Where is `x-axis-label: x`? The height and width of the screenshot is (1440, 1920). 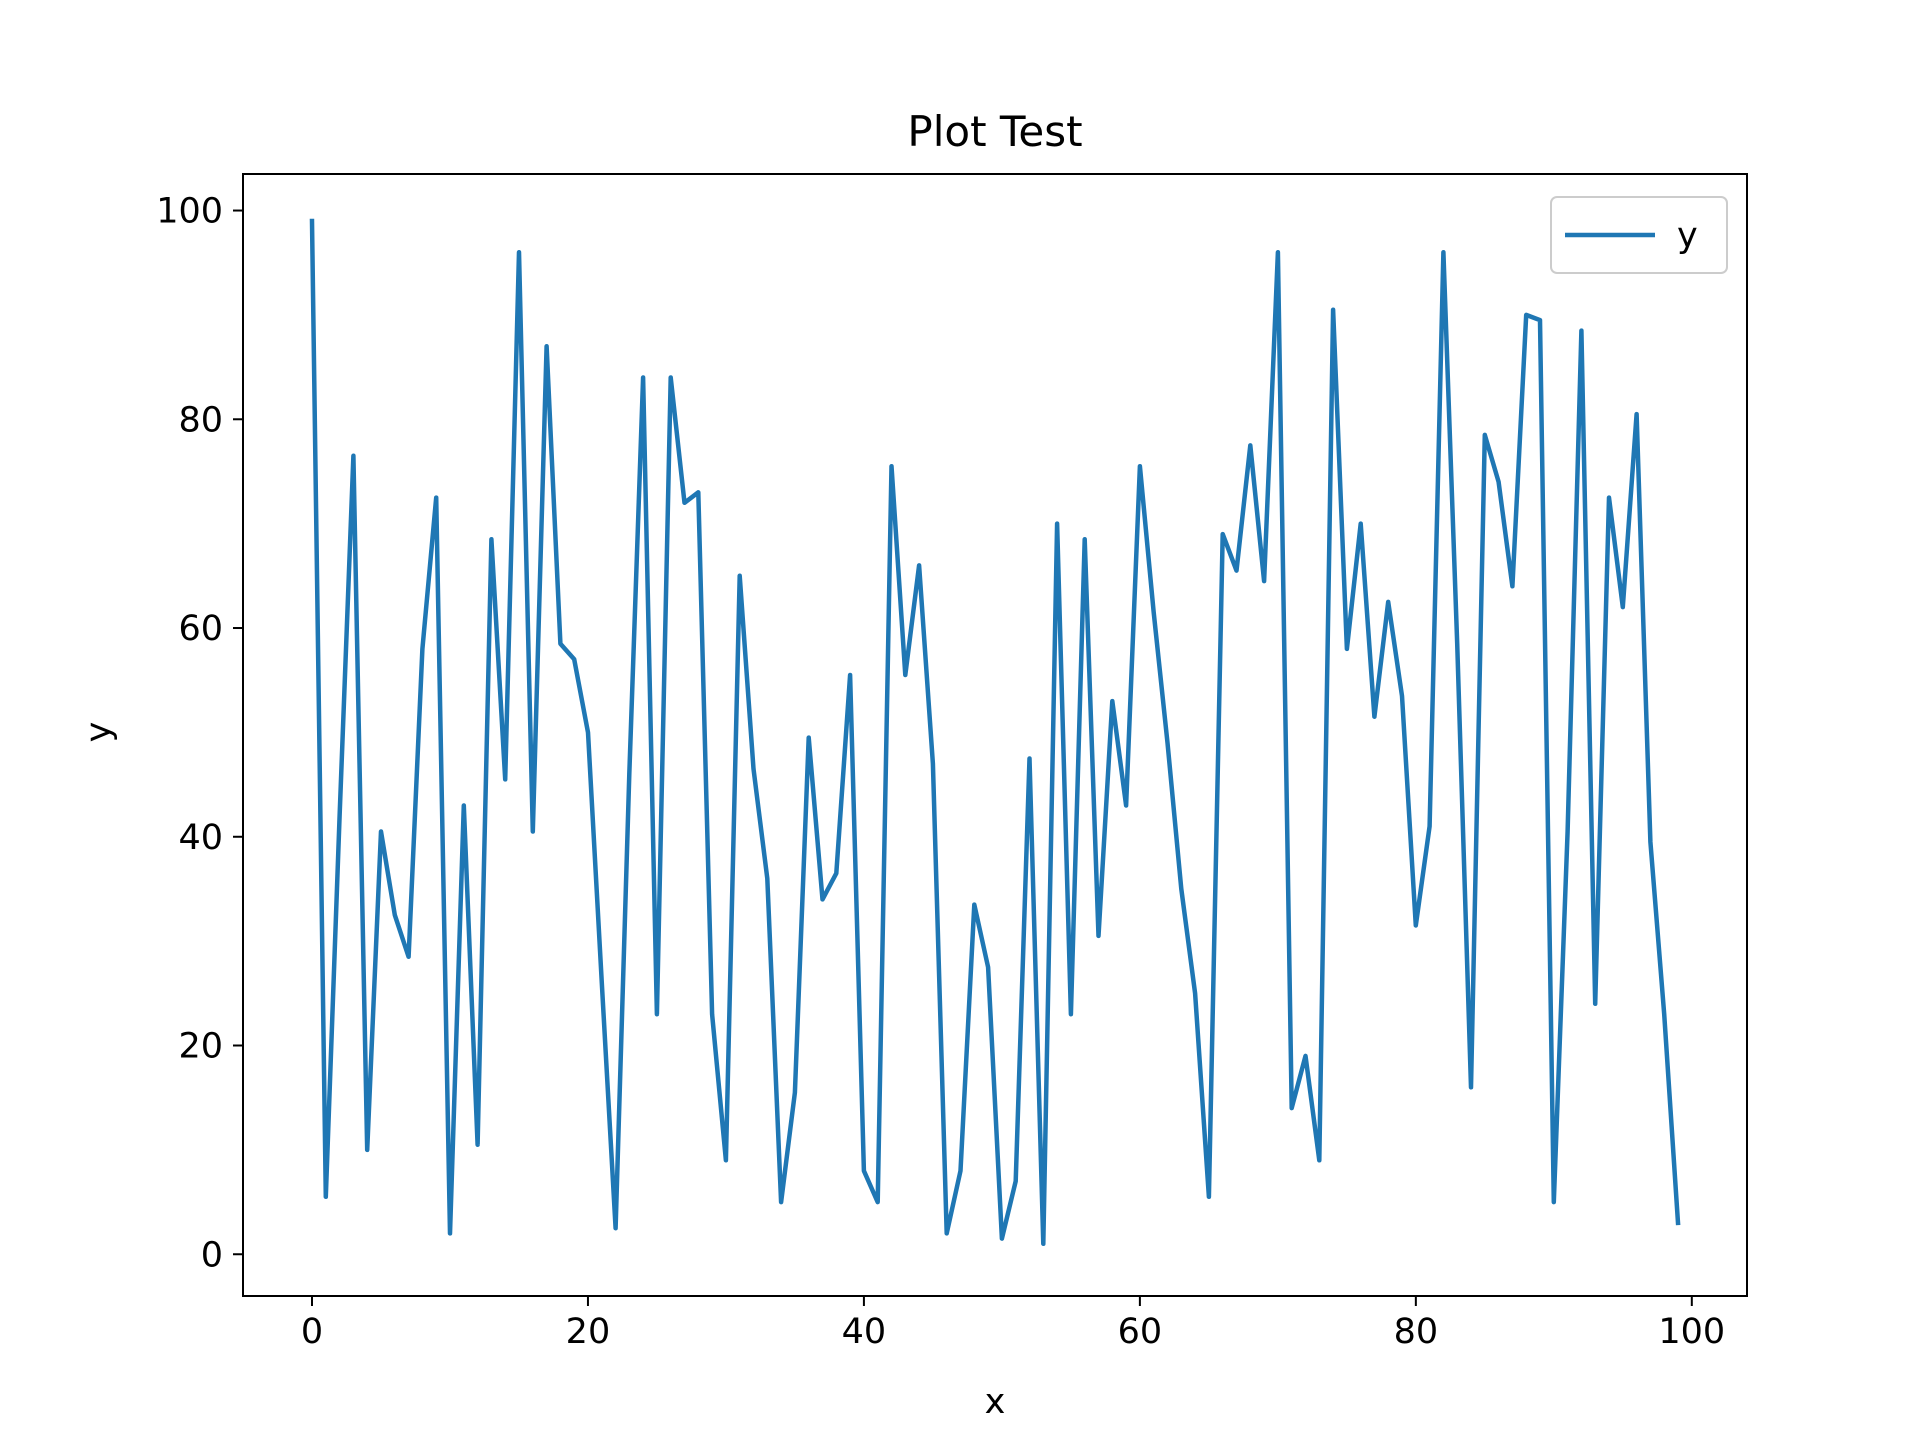
x-axis-label: x is located at coordinates (995, 1402).